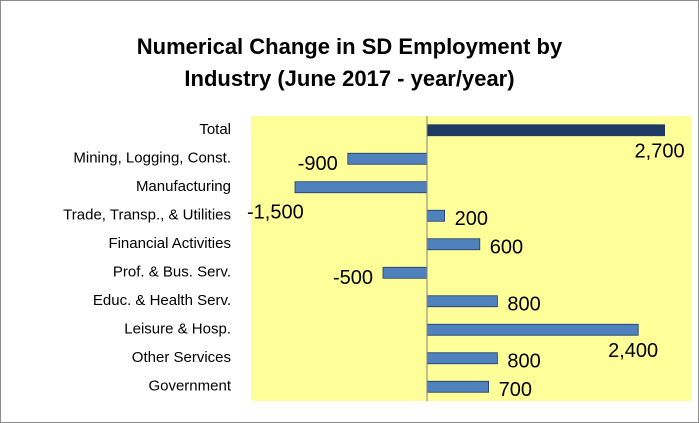  Describe the element at coordinates (183, 186) in the screenshot. I see `y-tick-label: Manufacturing` at that location.